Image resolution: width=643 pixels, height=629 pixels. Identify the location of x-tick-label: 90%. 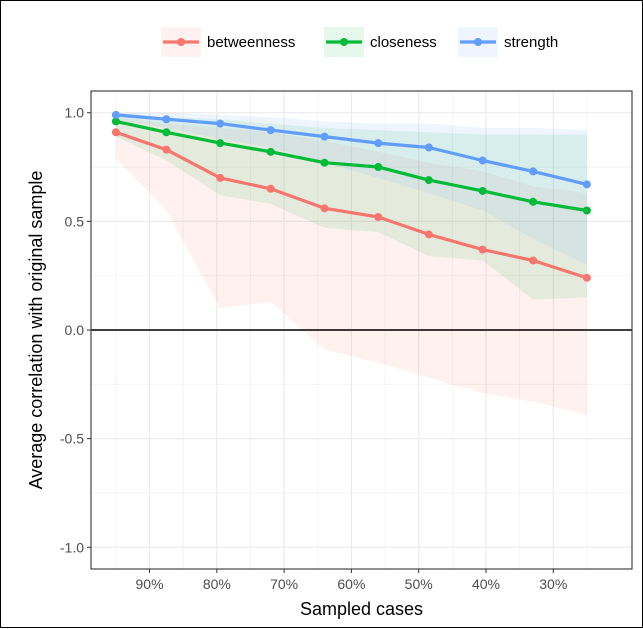
(150, 584).